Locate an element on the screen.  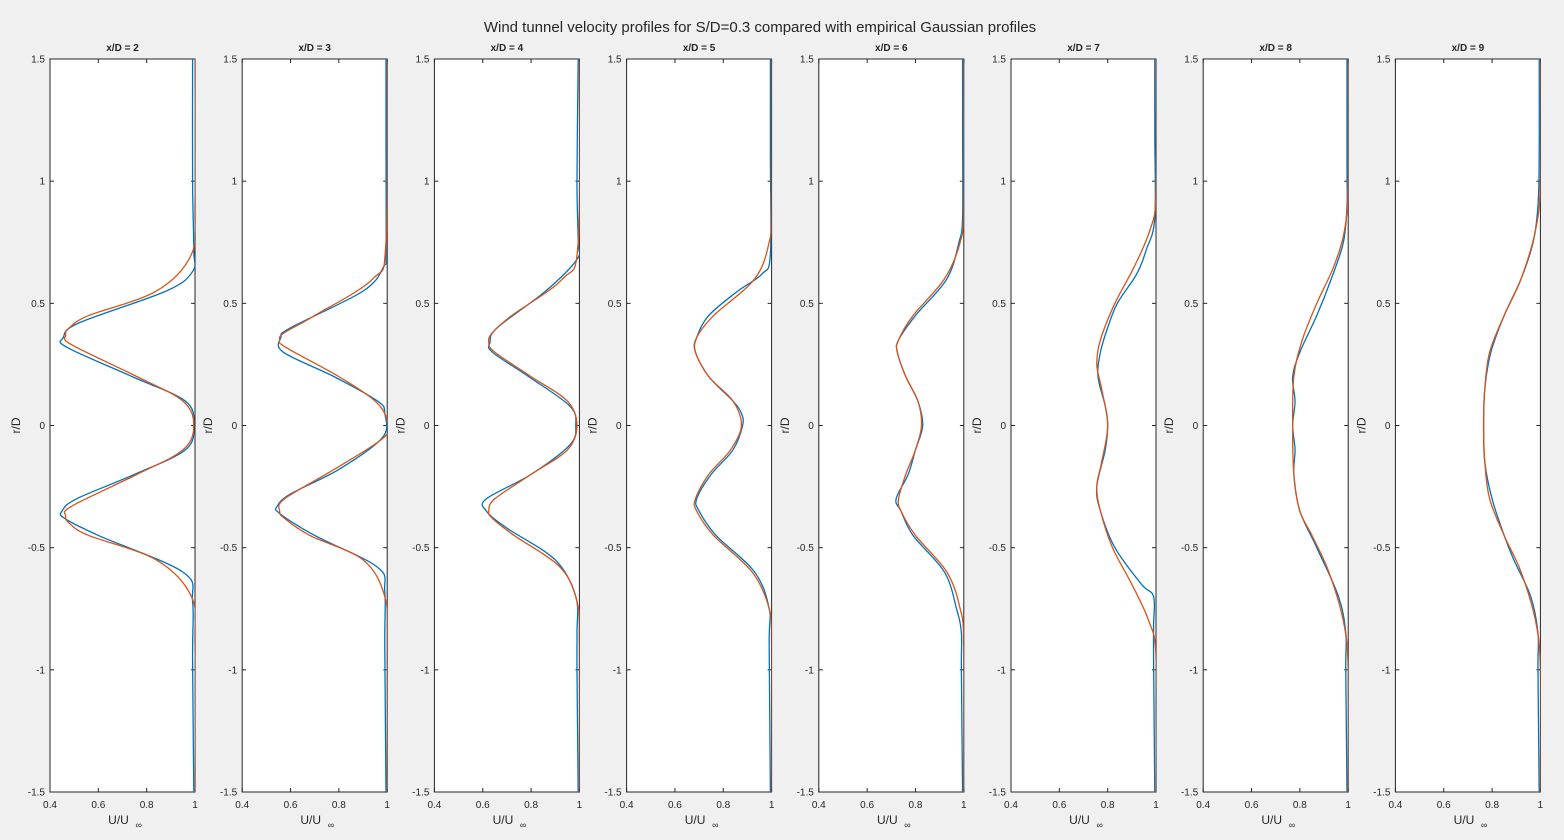
panel-title: x/D = 4 is located at coordinates (507, 48).